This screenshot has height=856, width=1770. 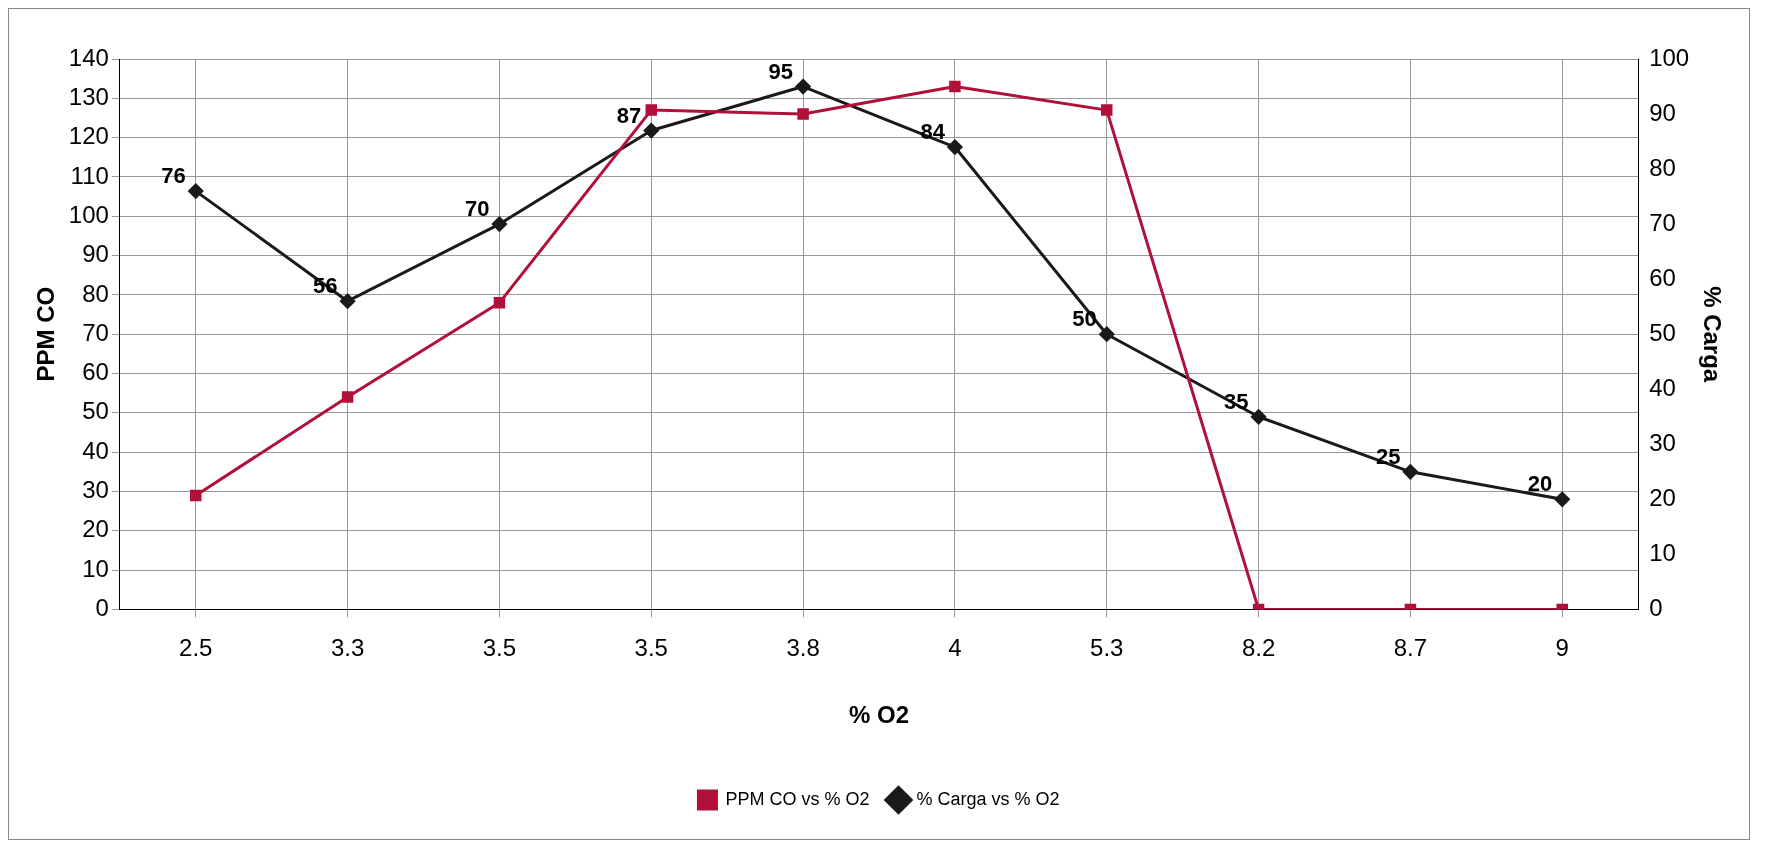 I want to click on y-tick-label: 130, so click(x=88, y=96).